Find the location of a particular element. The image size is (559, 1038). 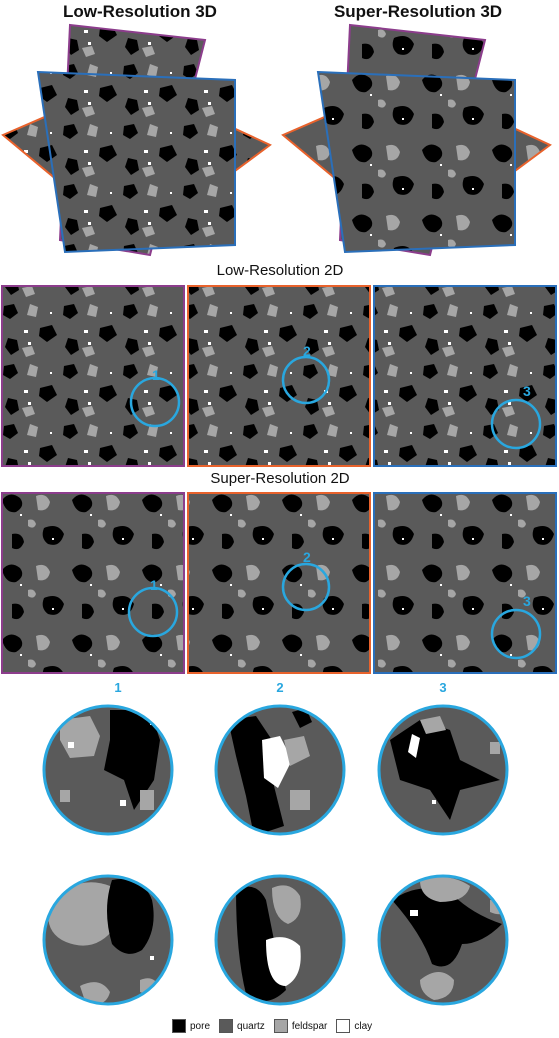

quartz-swatch is located at coordinates (226, 1026).